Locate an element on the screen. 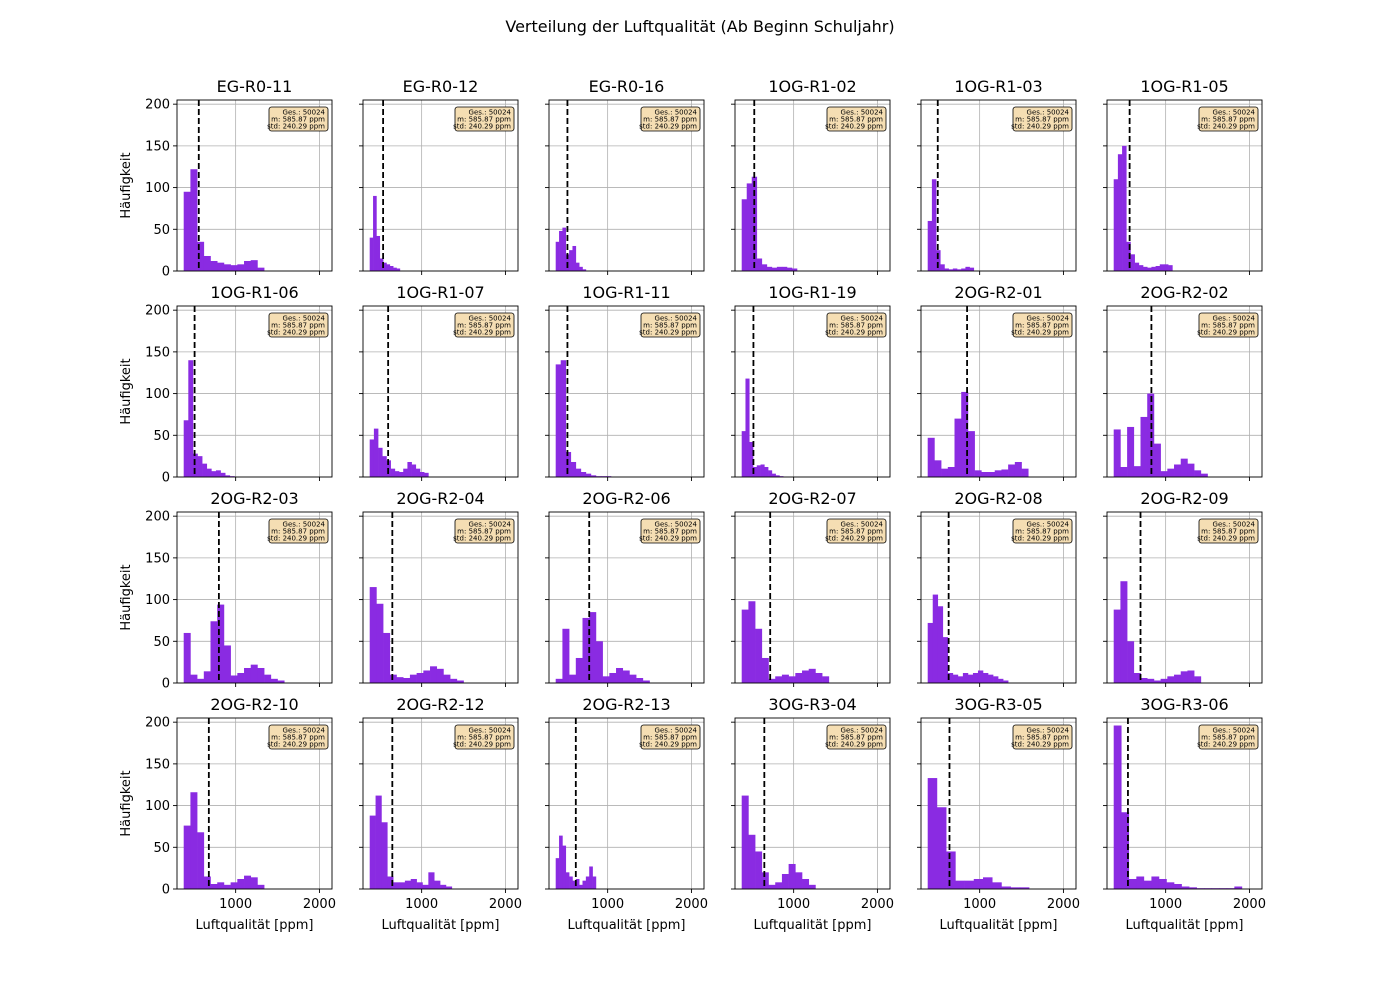 The height and width of the screenshot is (1000, 1400). subplot-title: 2OG-R2-07 is located at coordinates (812, 498).